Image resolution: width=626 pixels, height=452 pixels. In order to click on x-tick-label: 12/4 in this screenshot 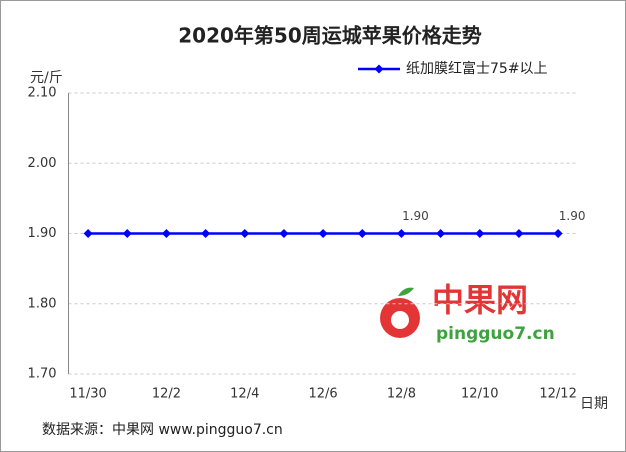, I will do `click(244, 394)`.